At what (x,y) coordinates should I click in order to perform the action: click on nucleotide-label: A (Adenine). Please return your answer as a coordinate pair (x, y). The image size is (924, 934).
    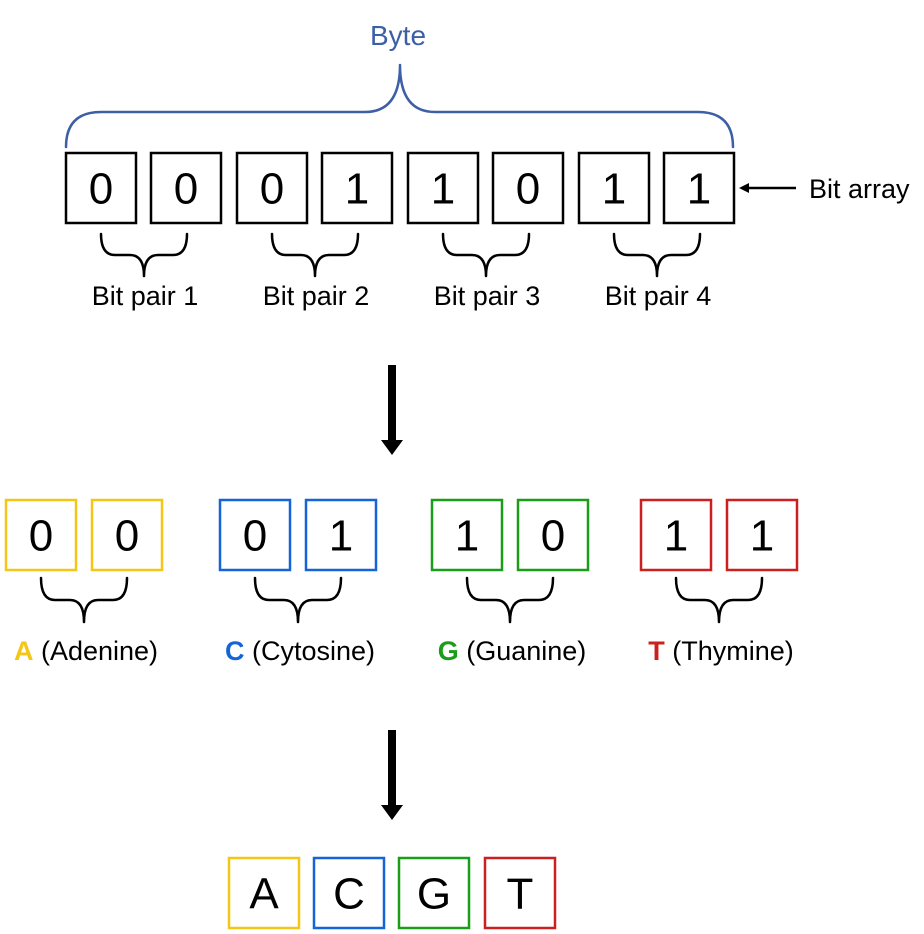
    Looking at the image, I should click on (86, 651).